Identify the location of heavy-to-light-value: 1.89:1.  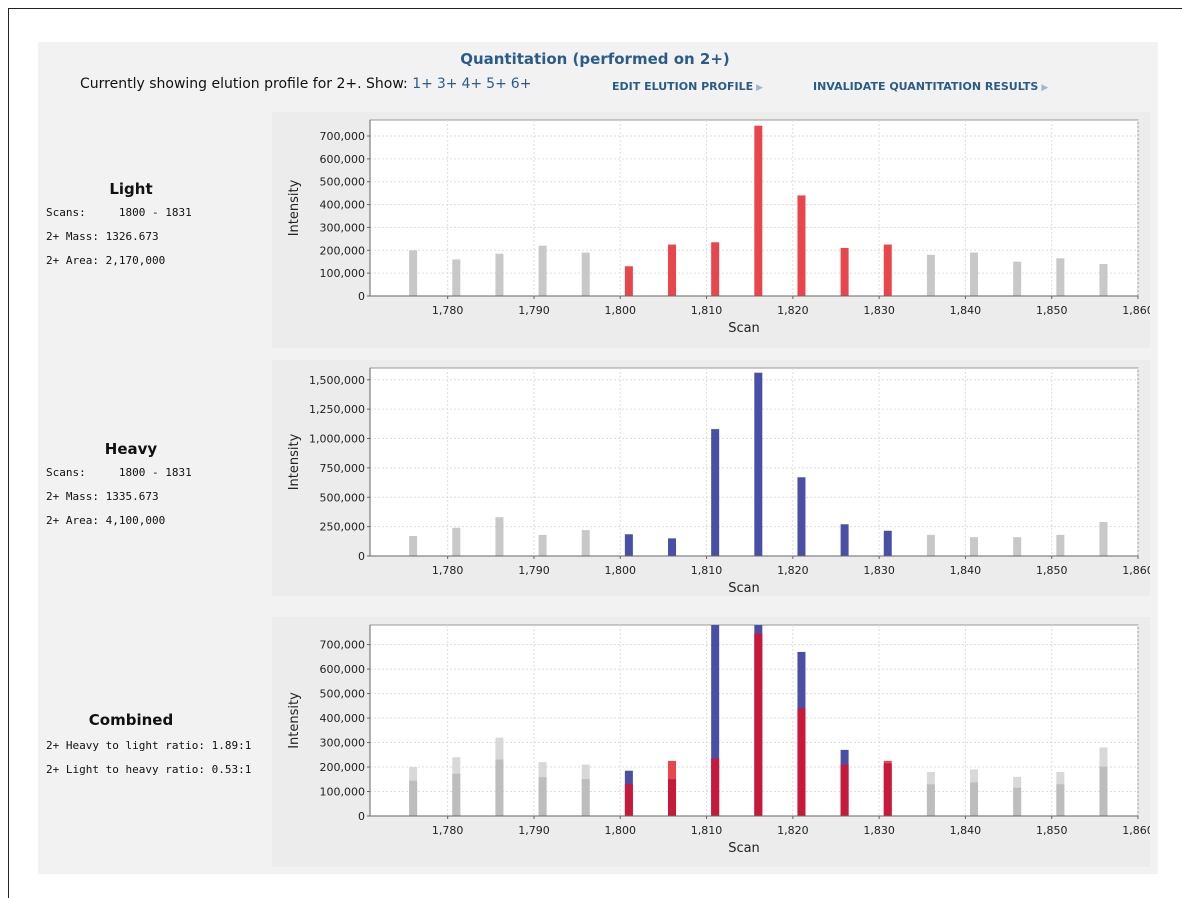
(231, 745).